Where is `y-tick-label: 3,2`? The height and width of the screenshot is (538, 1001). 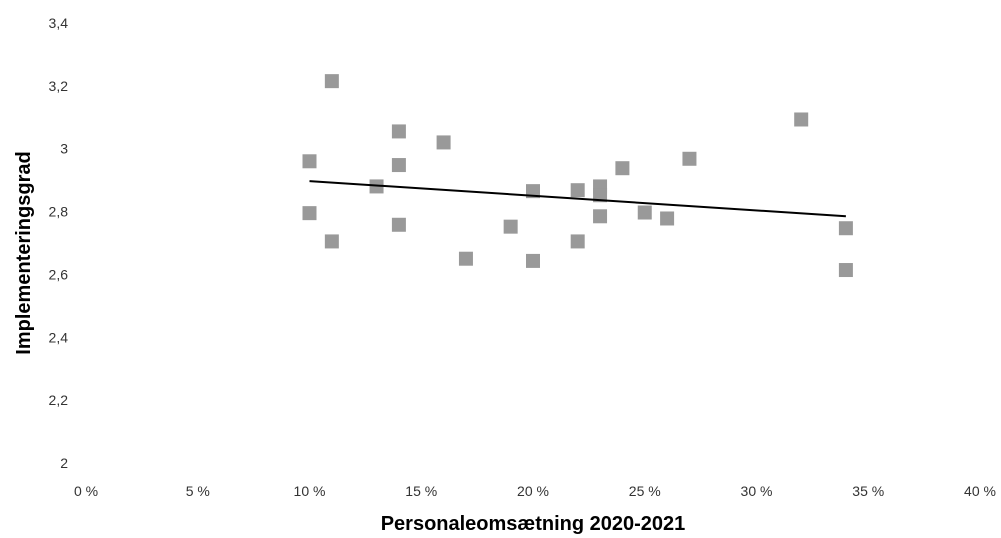 y-tick-label: 3,2 is located at coordinates (59, 86).